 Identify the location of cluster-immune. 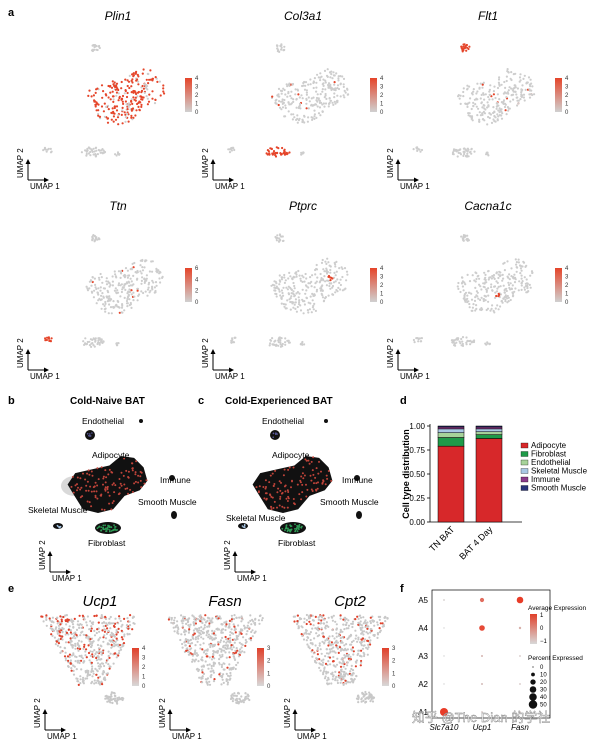
(330, 86).